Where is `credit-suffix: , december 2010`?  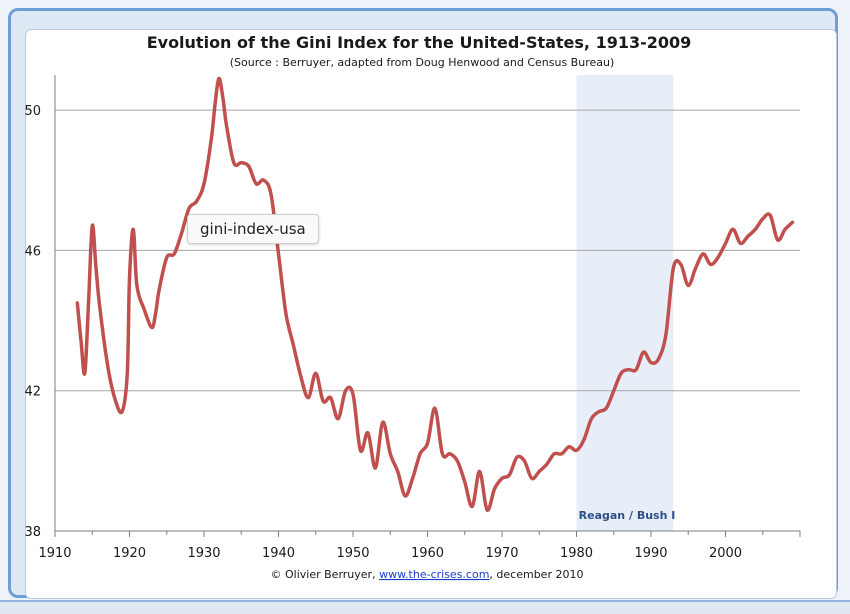
credit-suffix: , december 2010 is located at coordinates (536, 574).